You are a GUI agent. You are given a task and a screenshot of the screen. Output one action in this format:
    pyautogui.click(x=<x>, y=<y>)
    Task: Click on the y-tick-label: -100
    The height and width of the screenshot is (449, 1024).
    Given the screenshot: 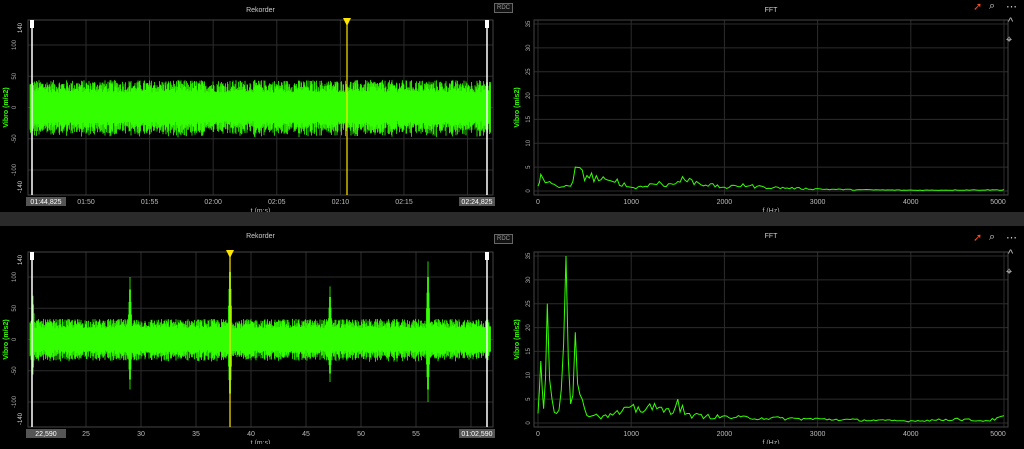 What is the action you would take?
    pyautogui.click(x=15, y=401)
    